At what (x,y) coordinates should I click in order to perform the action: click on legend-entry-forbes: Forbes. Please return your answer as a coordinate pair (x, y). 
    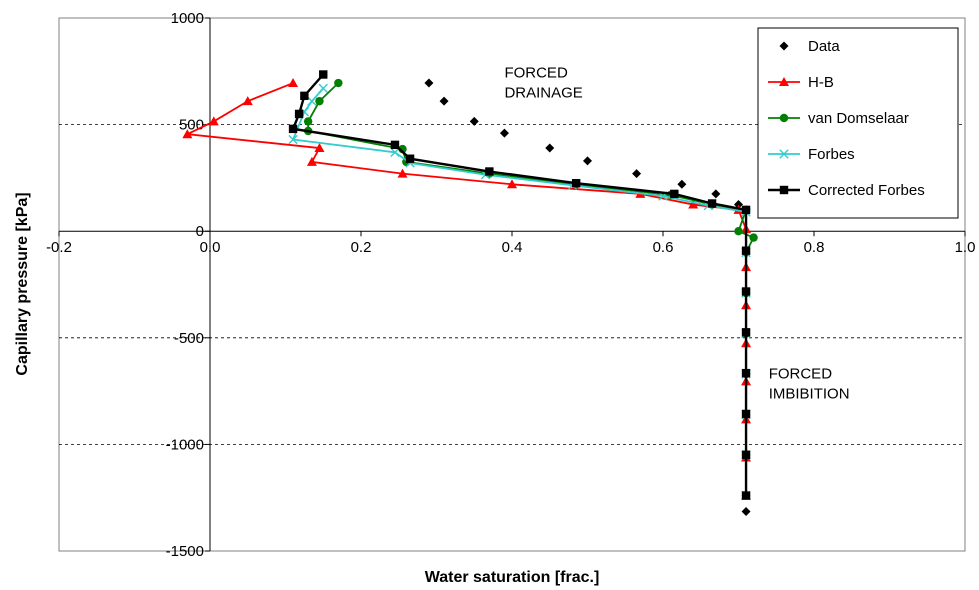
    Looking at the image, I should click on (811, 154).